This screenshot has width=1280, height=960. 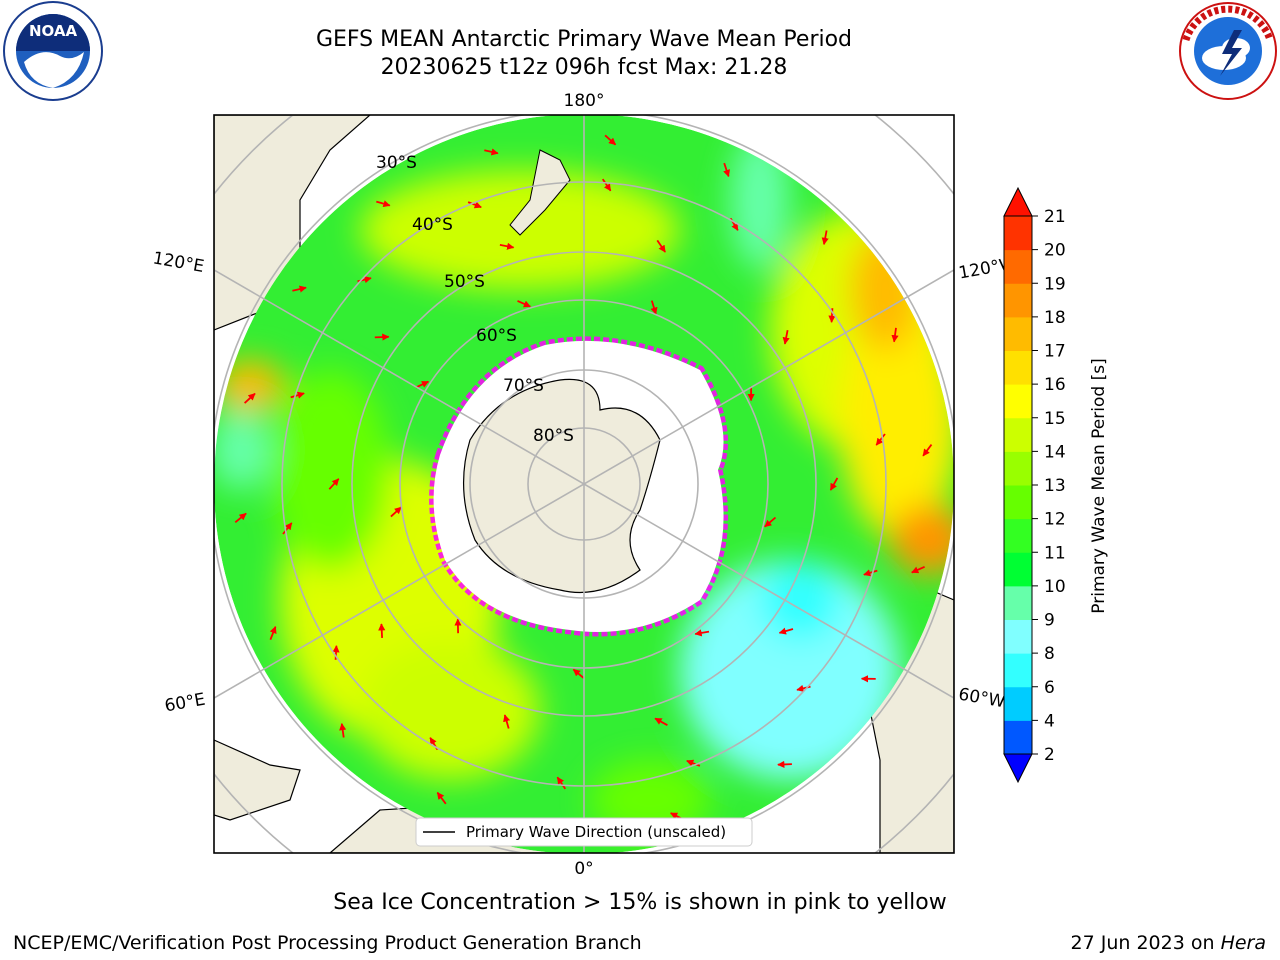 What do you see at coordinates (982, 698) in the screenshot?
I see `lon-label-60w: 60°W` at bounding box center [982, 698].